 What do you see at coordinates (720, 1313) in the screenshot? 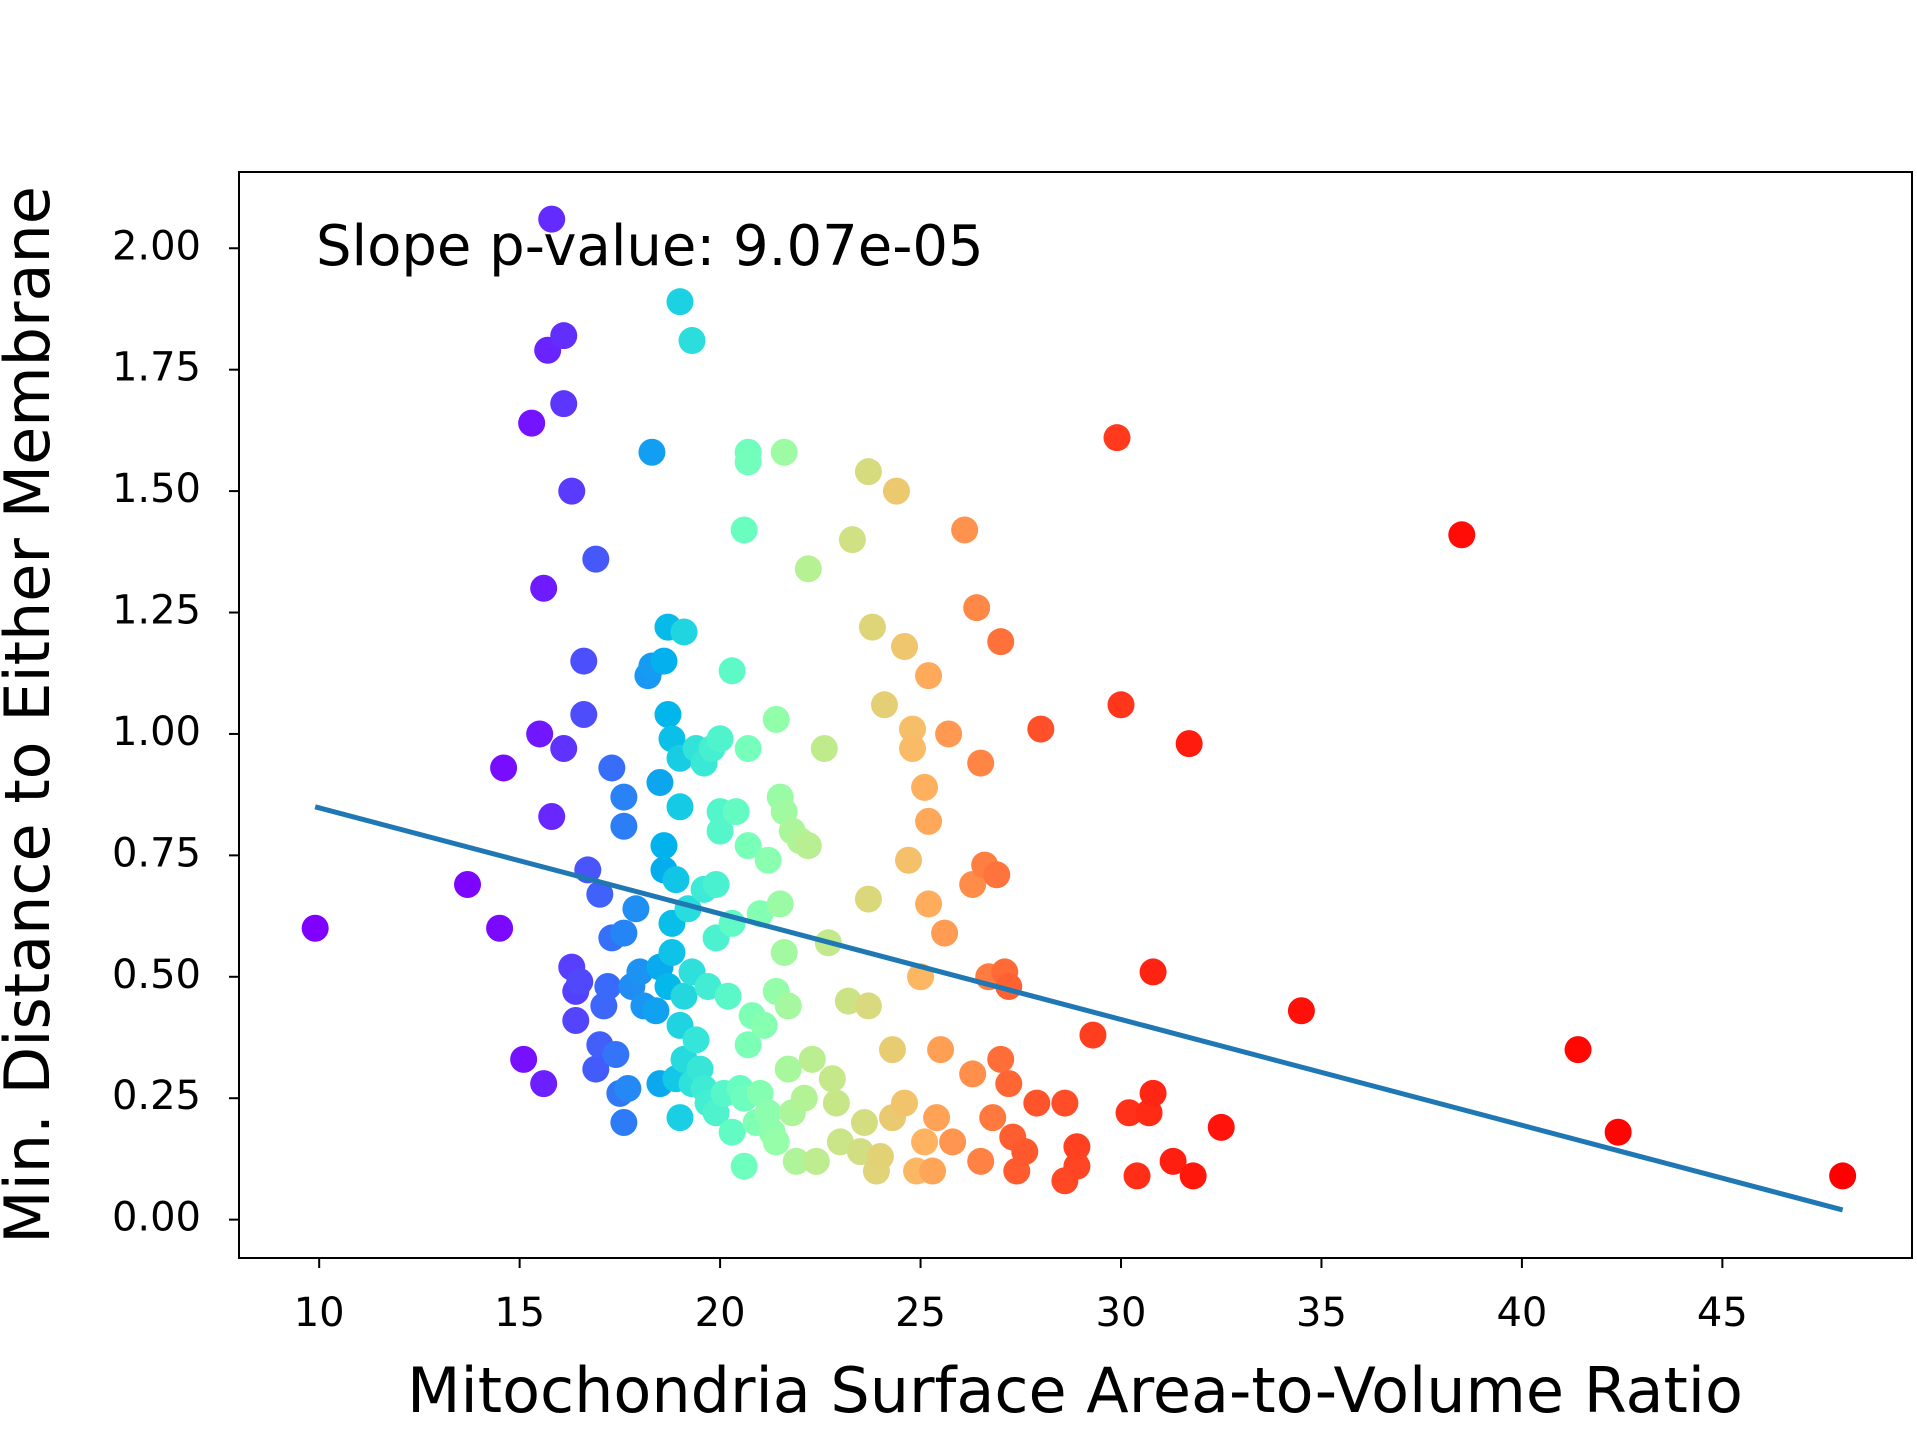
I see `x-tick-label: 20` at bounding box center [720, 1313].